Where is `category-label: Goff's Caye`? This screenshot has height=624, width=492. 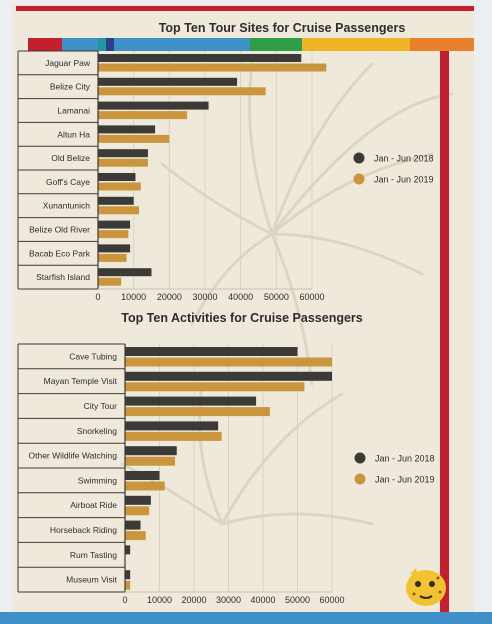
category-label: Goff's Caye is located at coordinates (68, 182).